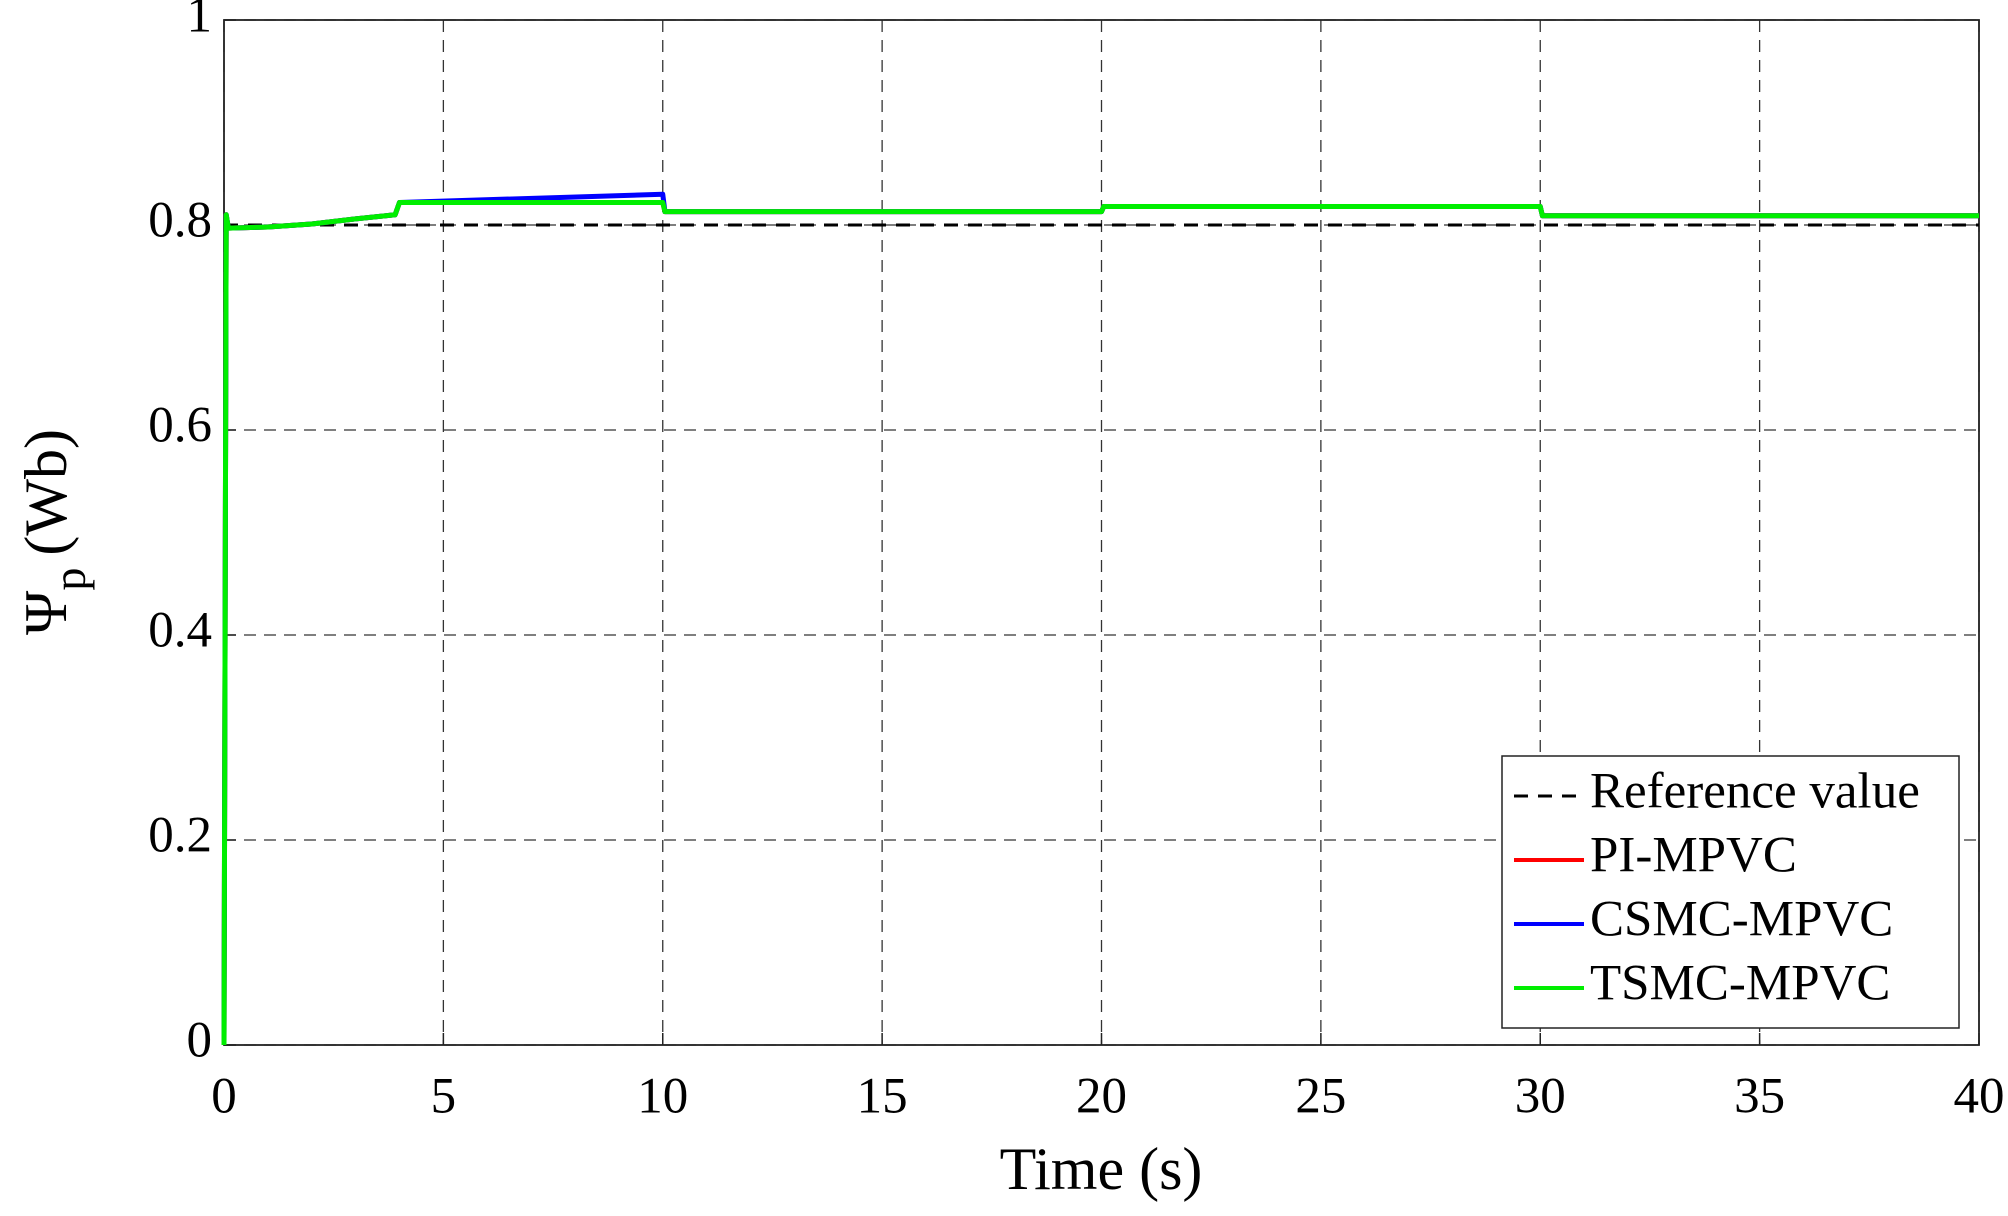  I want to click on y-label-unit: (Wb), so click(46, 492).